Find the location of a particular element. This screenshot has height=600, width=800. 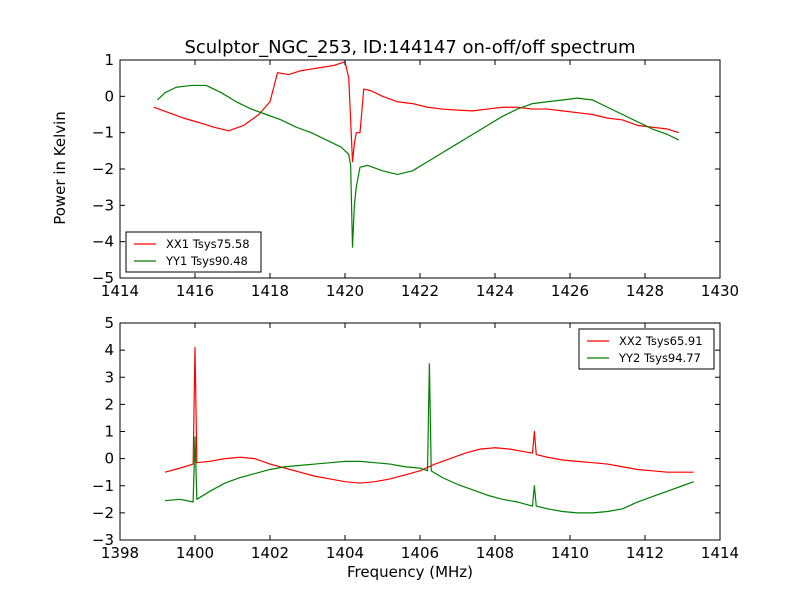

x-tick-label: 1412 is located at coordinates (645, 553).